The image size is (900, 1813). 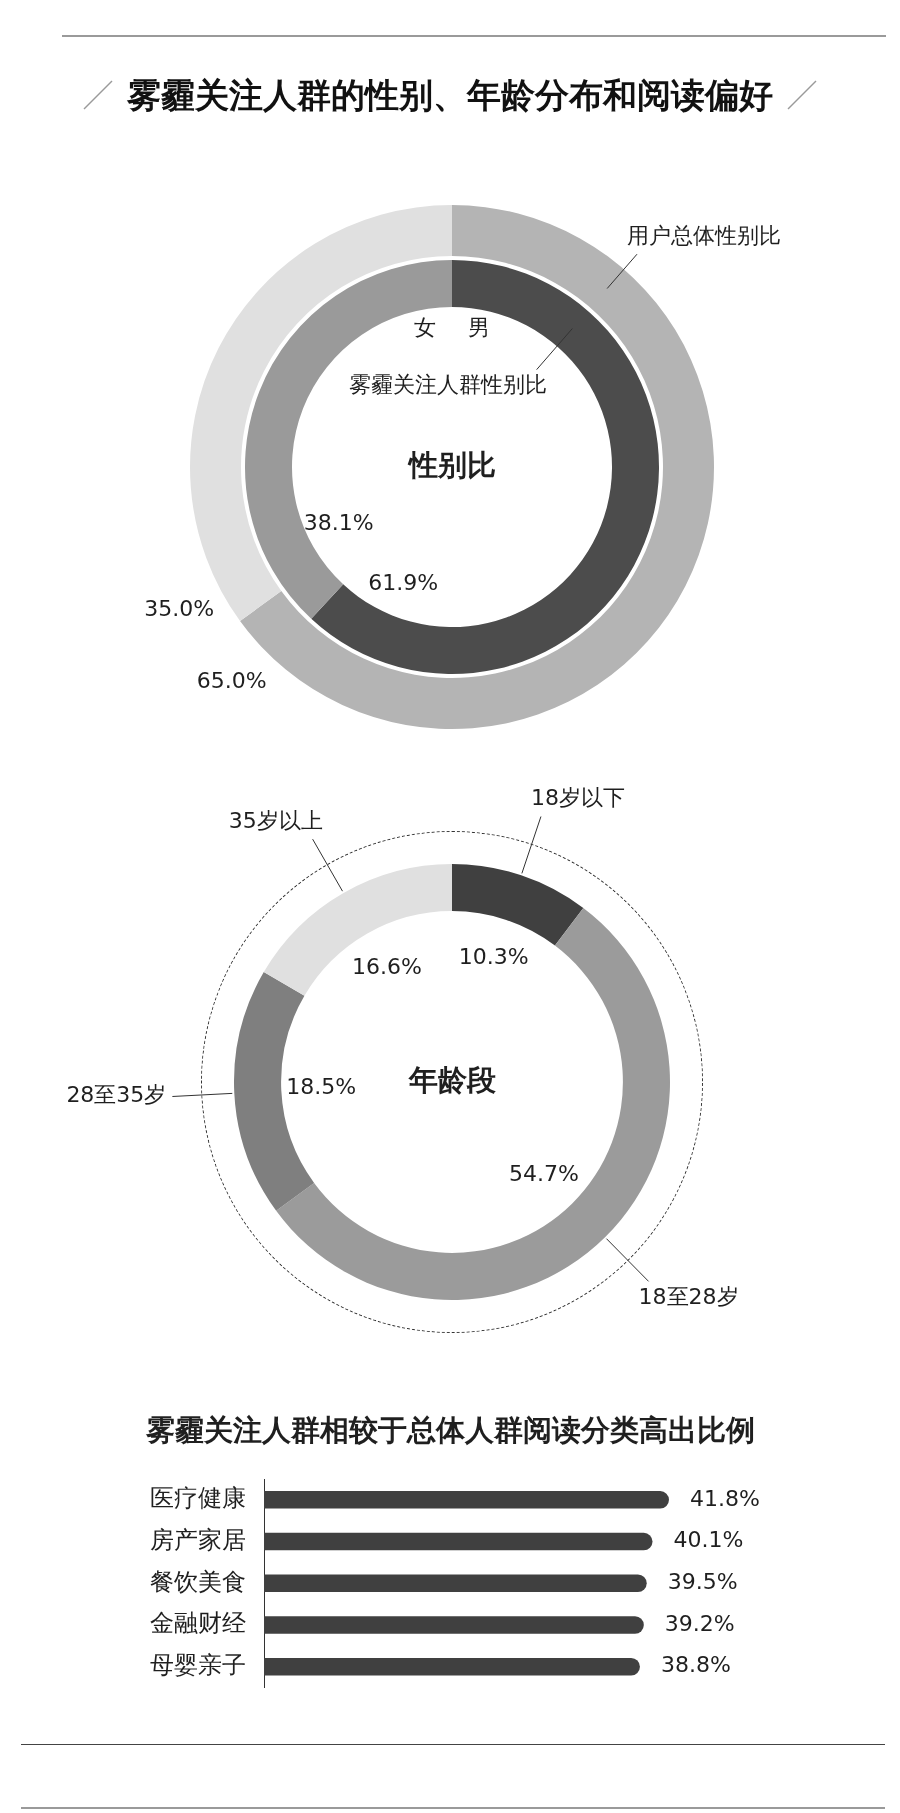 What do you see at coordinates (275, 820) in the screenshot?
I see `slice-label: 35岁以上` at bounding box center [275, 820].